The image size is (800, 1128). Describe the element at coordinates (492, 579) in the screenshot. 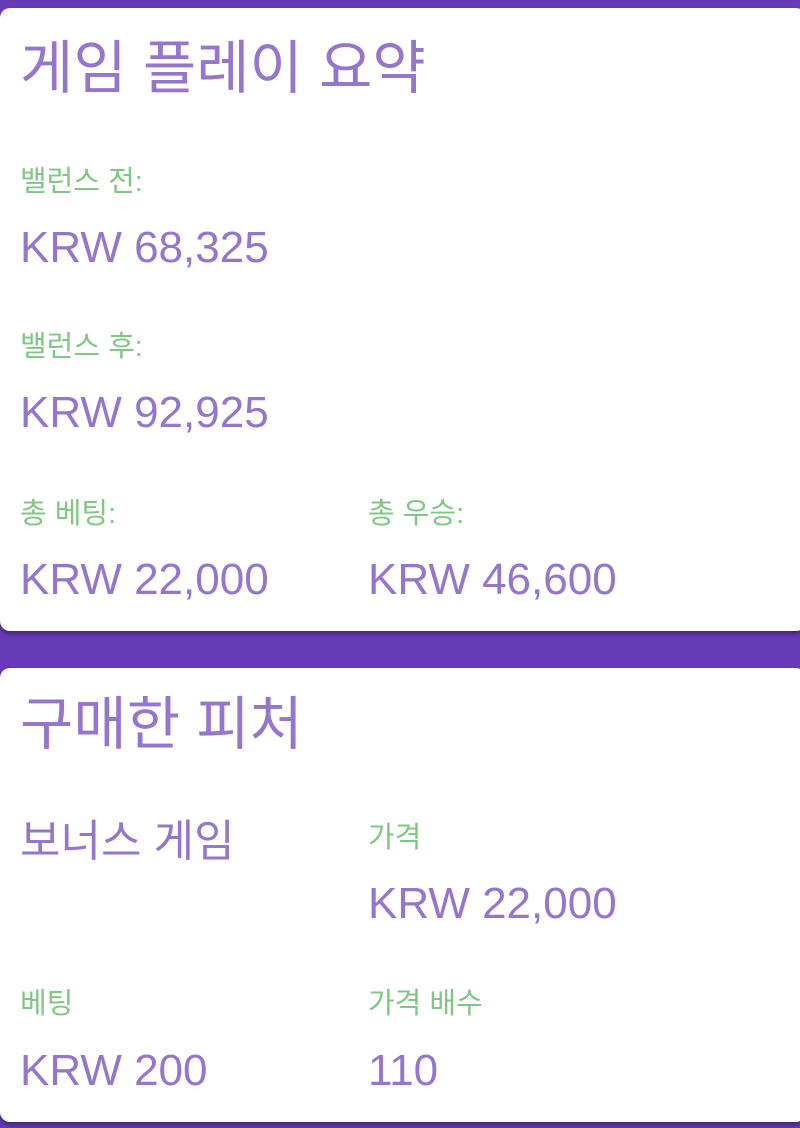

I see `total-win-value: KRW 46,600` at that location.